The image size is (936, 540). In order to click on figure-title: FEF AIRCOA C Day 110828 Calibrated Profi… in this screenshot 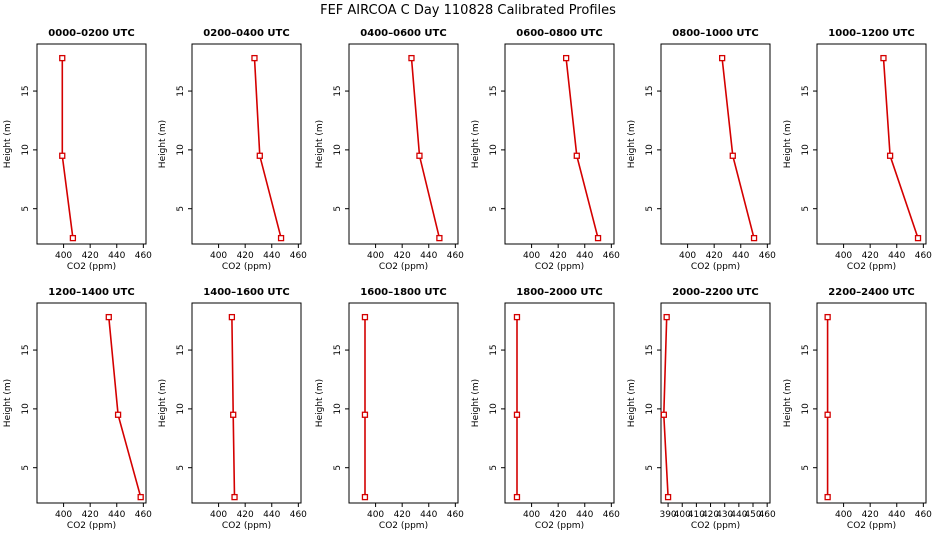, I will do `click(468, 10)`.